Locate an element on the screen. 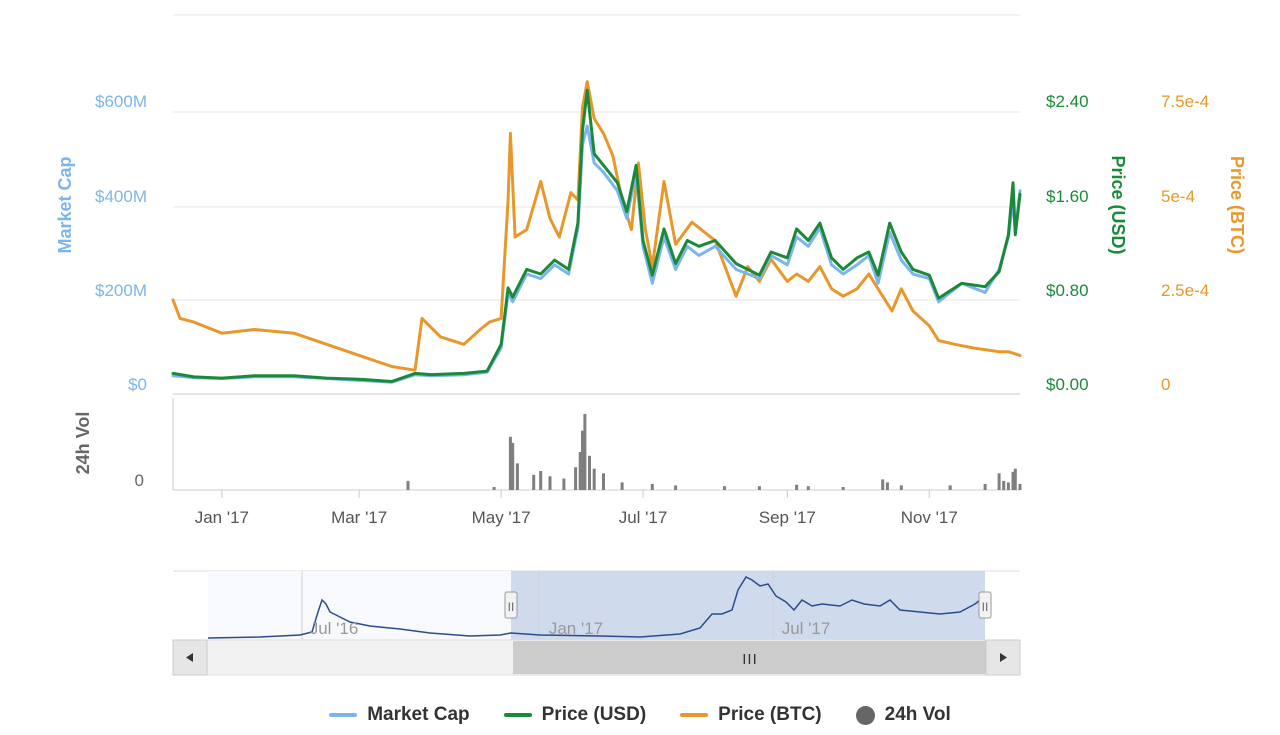 This screenshot has width=1280, height=735. price-usd-tick-label: $1.60 is located at coordinates (1067, 196).